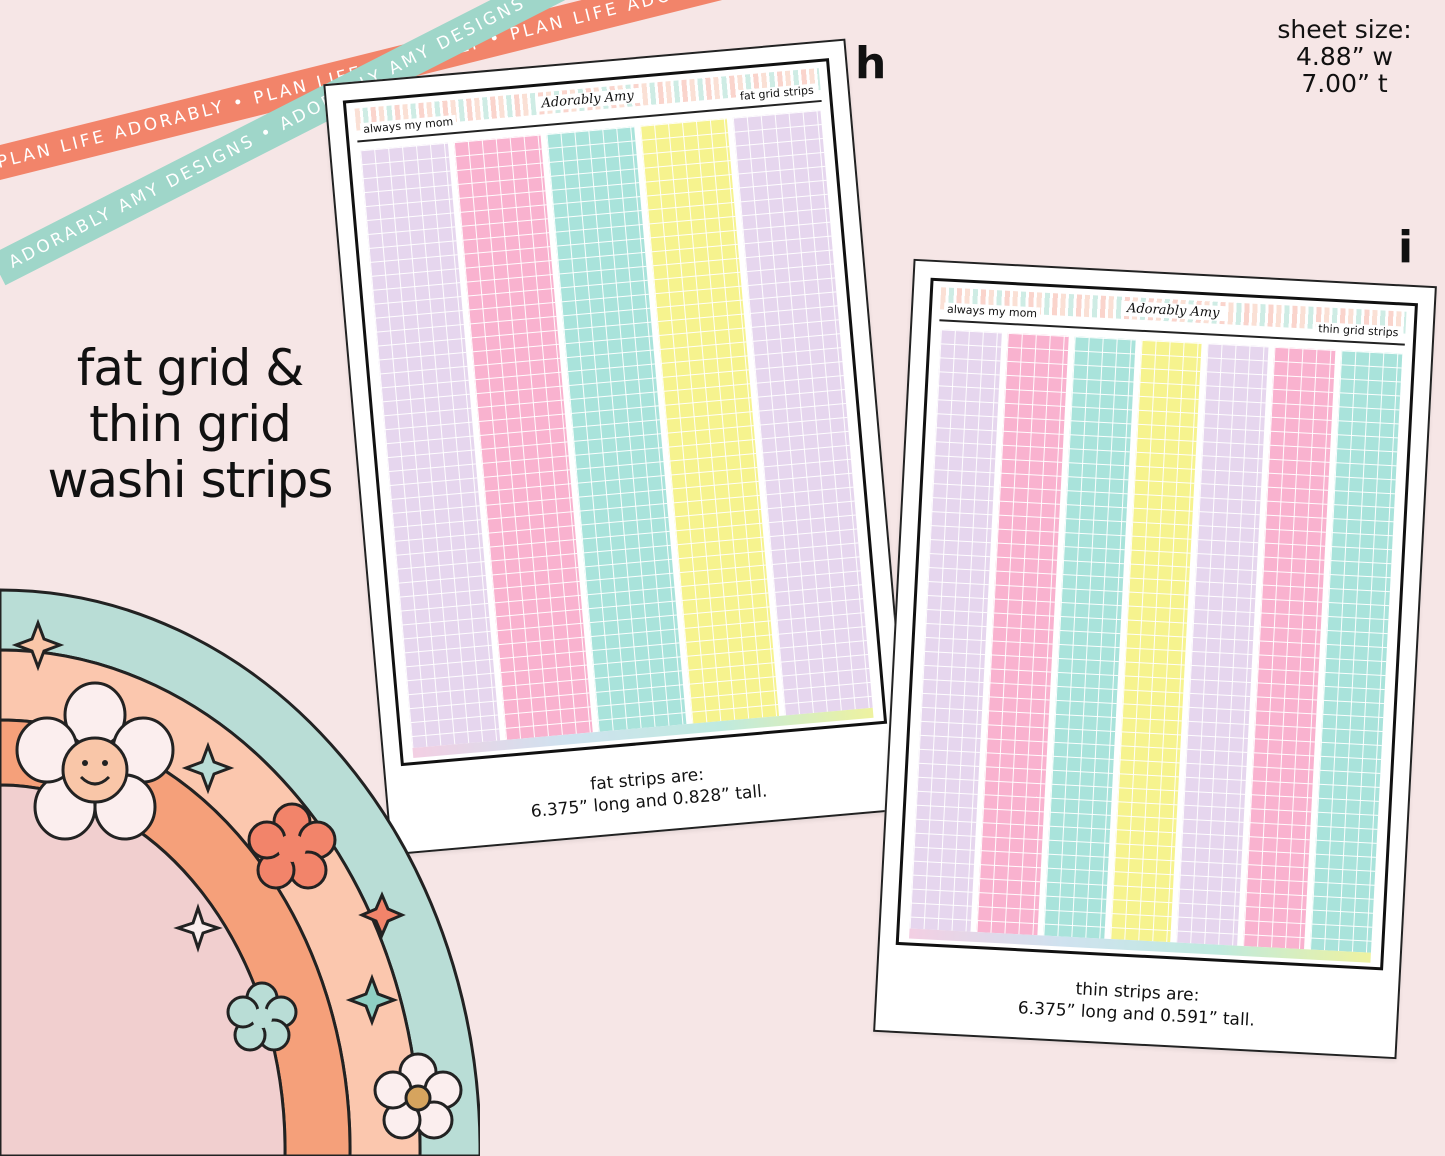  What do you see at coordinates (262, 1016) in the screenshot?
I see `teal-flower-icon` at bounding box center [262, 1016].